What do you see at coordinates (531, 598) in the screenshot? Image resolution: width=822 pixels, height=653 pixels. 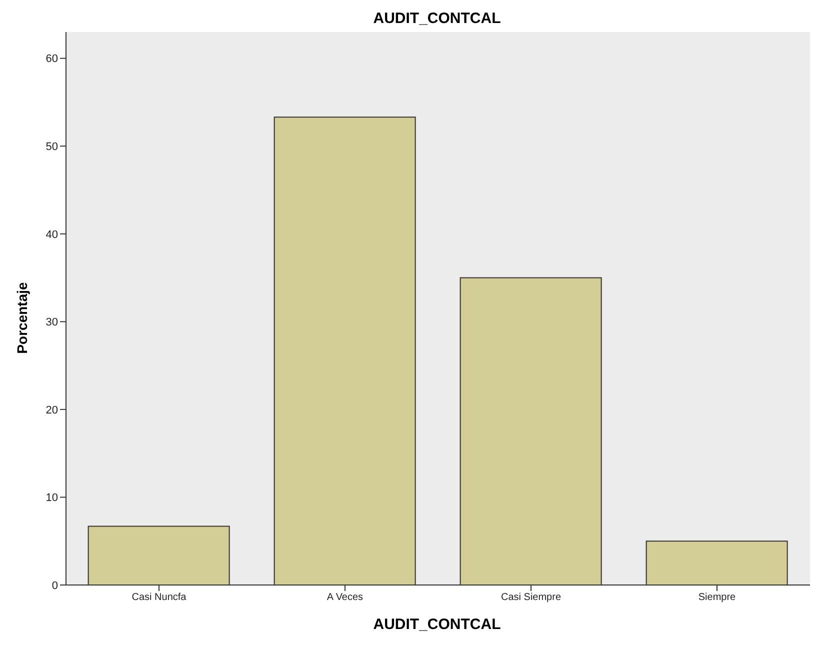 I see `x-tick-label: Casi Siempre` at bounding box center [531, 598].